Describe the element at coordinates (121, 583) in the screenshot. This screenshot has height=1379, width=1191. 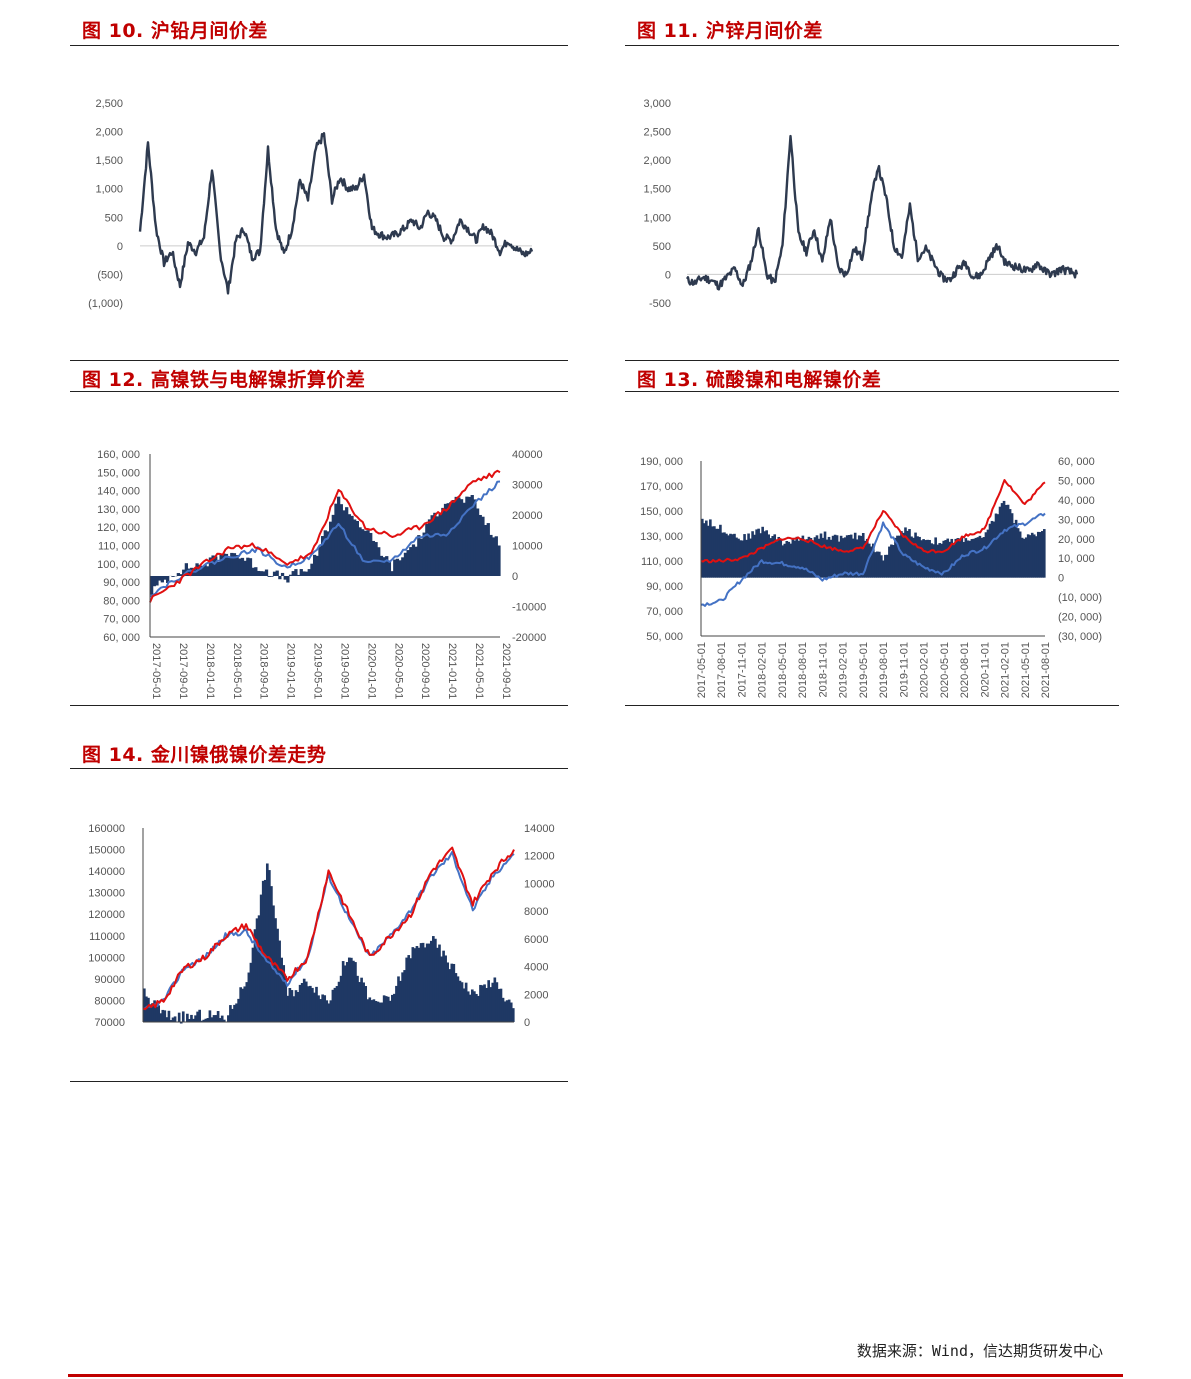
I see `chart12-ytick: 90, 000` at that location.